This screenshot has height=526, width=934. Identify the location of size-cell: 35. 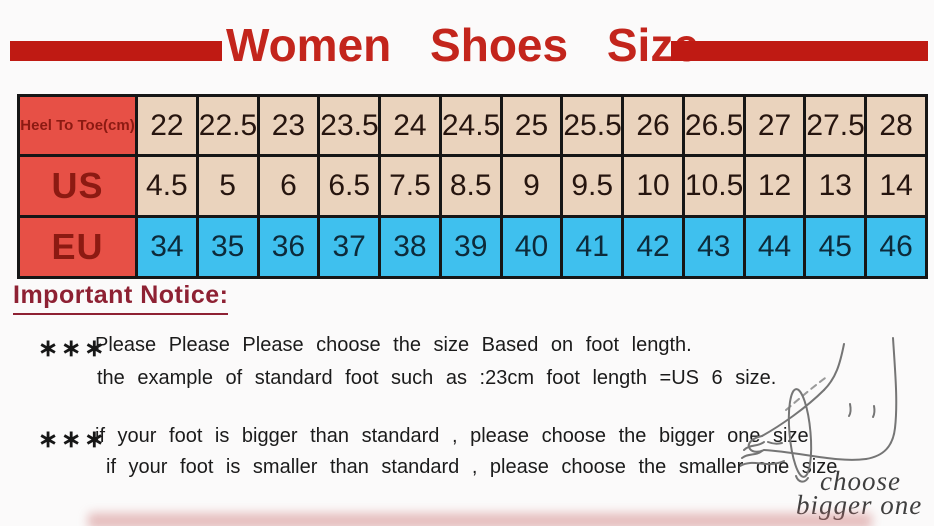
(227, 247).